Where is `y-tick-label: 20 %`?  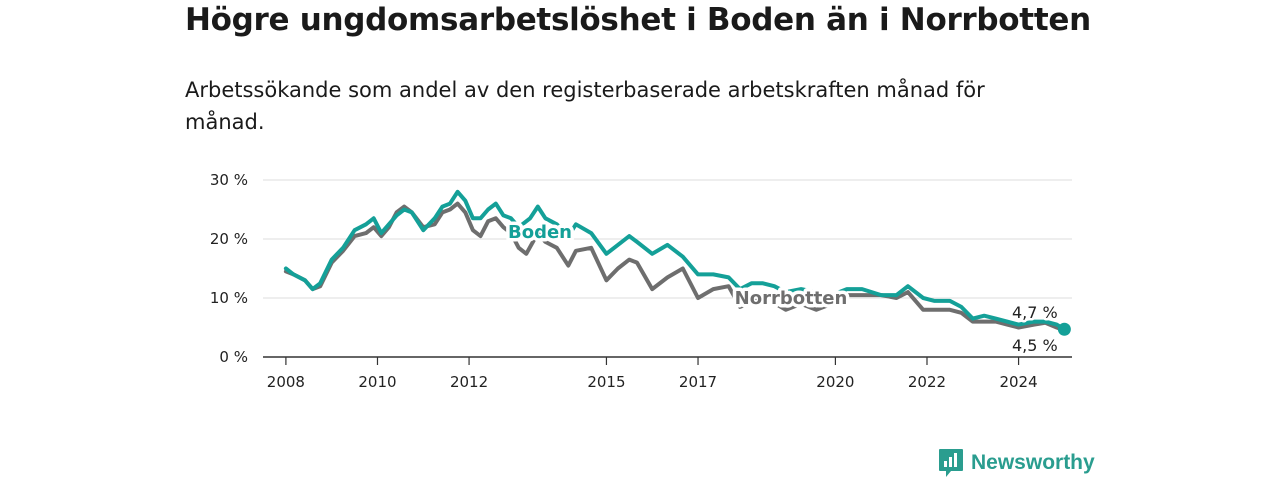 y-tick-label: 20 % is located at coordinates (229, 239).